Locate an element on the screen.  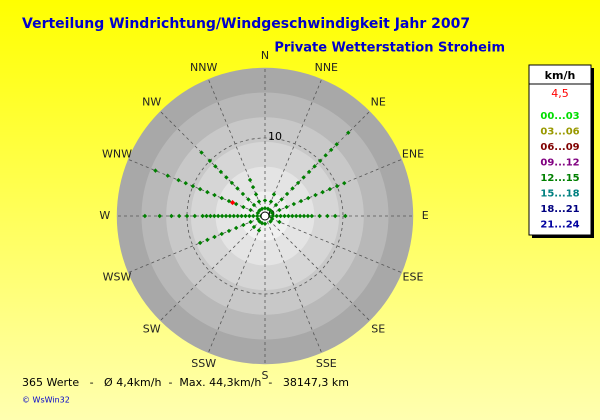
direction-label: SW is located at coordinates (152, 328).